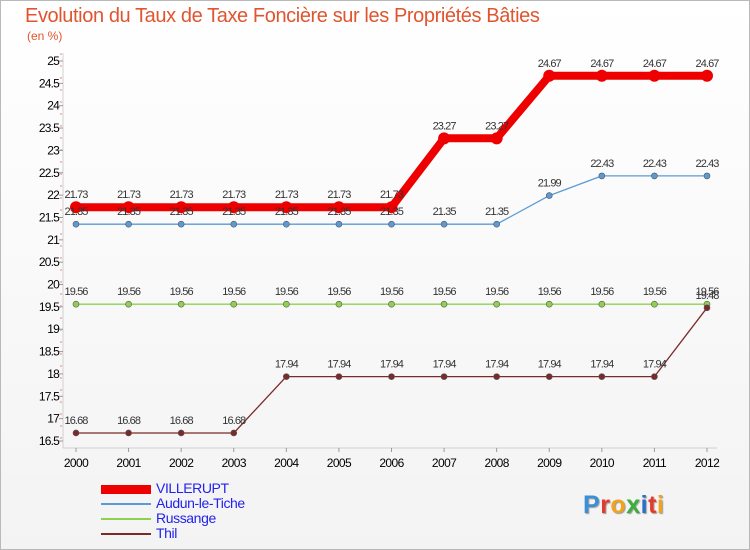 The image size is (750, 550). What do you see at coordinates (53, 374) in the screenshot?
I see `y-tick-label: 18` at bounding box center [53, 374].